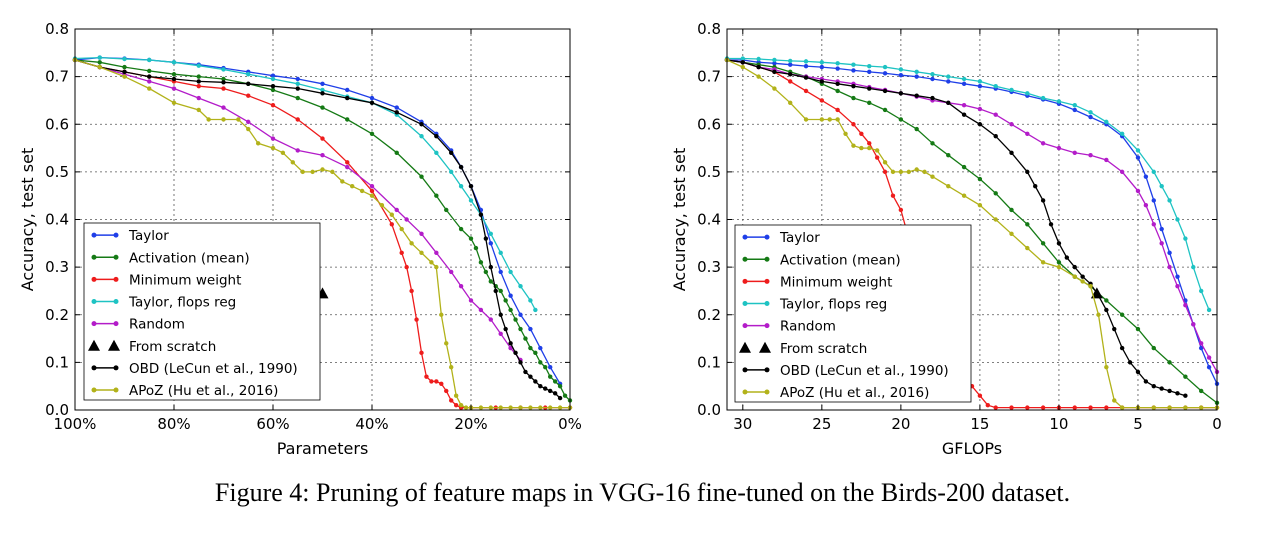  What do you see at coordinates (817, 282) in the screenshot?
I see `legend-item: Minimum weight` at bounding box center [817, 282].